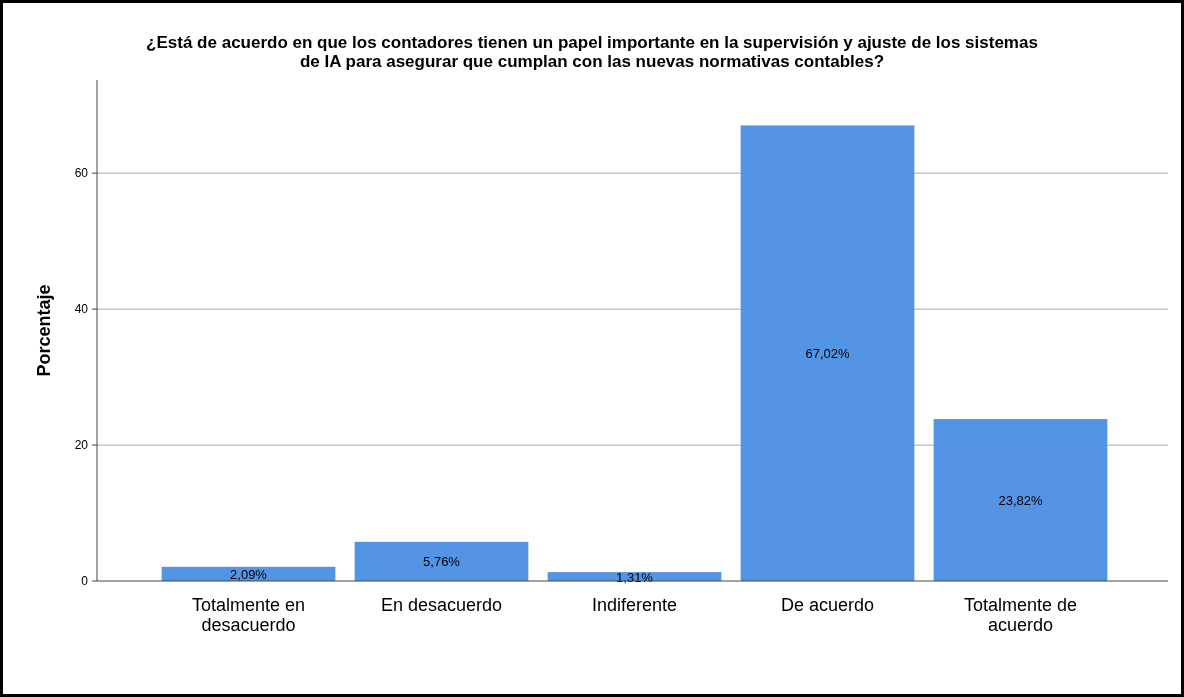 This screenshot has height=697, width=1184. Describe the element at coordinates (81, 309) in the screenshot. I see `y-tick-label: 40` at that location.